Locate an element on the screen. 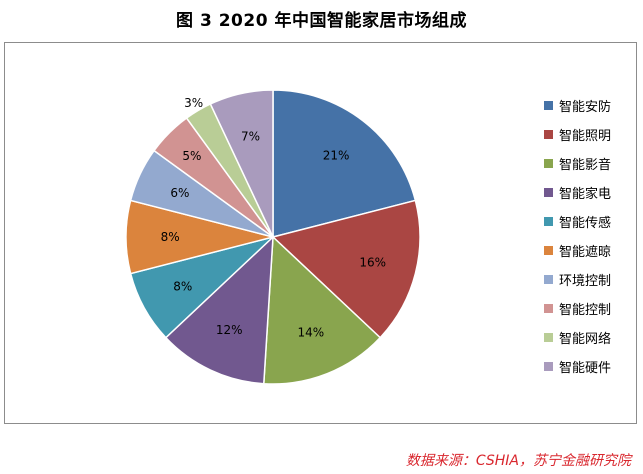 This screenshot has width=643, height=474. legend-item-4: 智能家电 is located at coordinates (589, 192).